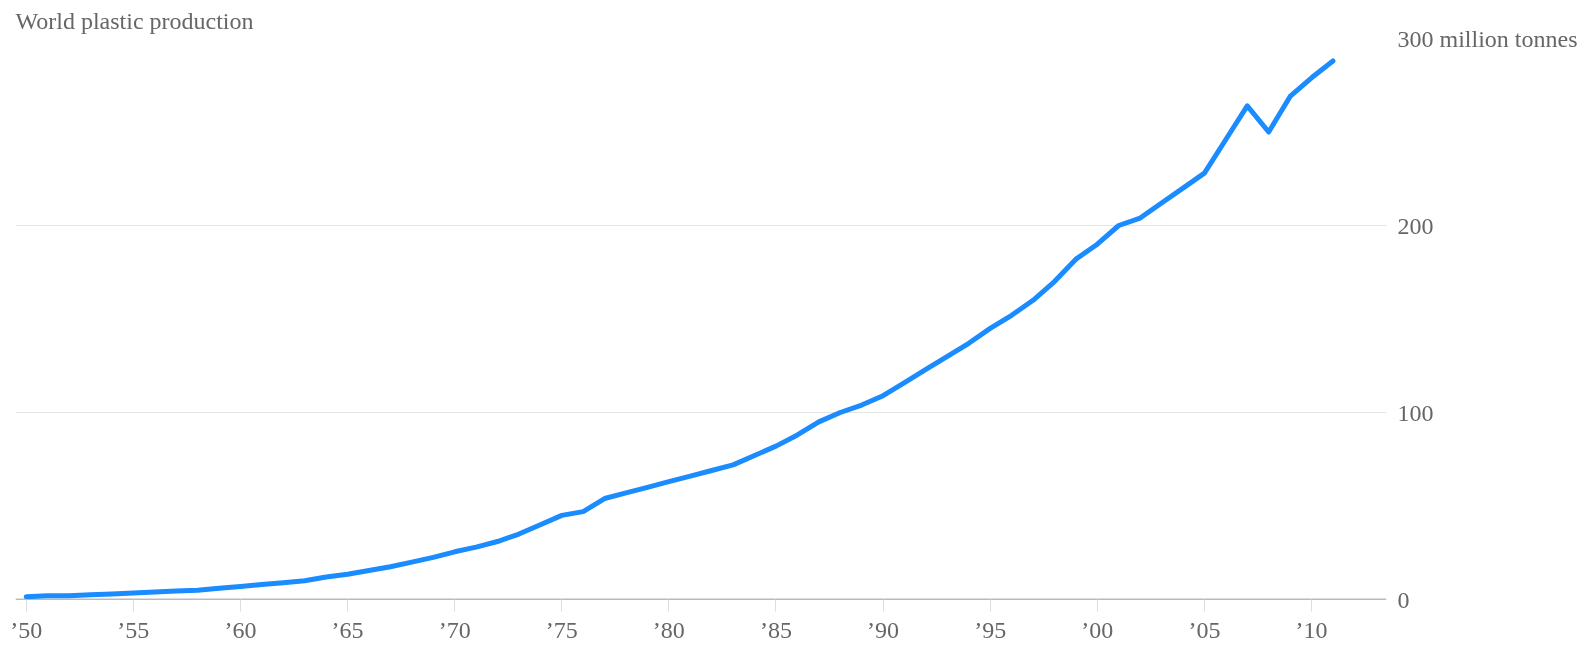 The width and height of the screenshot is (1593, 654). Describe the element at coordinates (240, 629) in the screenshot. I see `x-tick-label: ’60` at that location.